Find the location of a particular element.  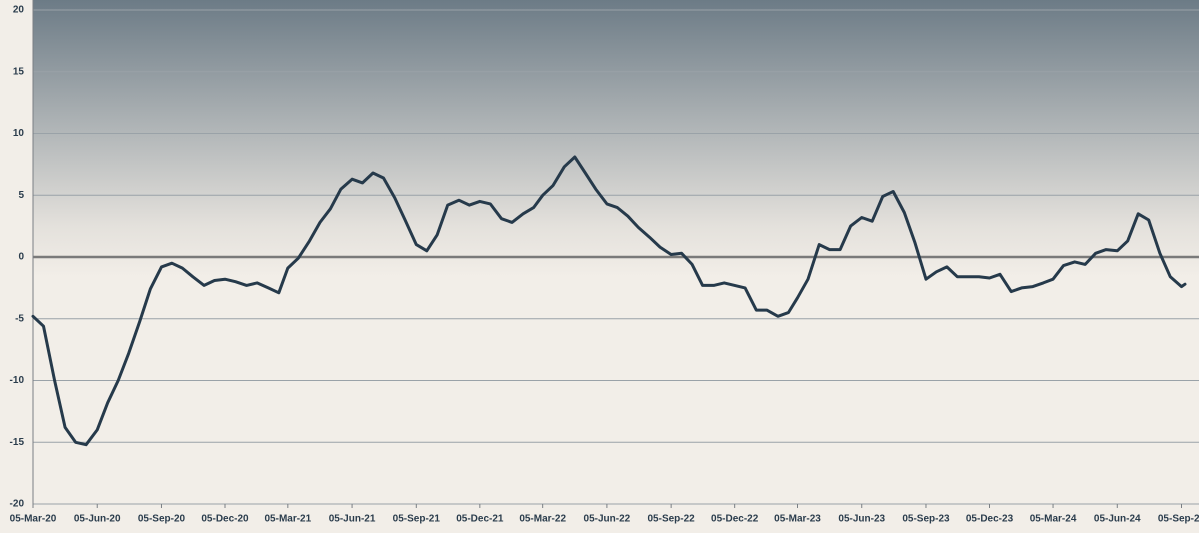

x-tick-label: 05-Dec-20 is located at coordinates (225, 519).